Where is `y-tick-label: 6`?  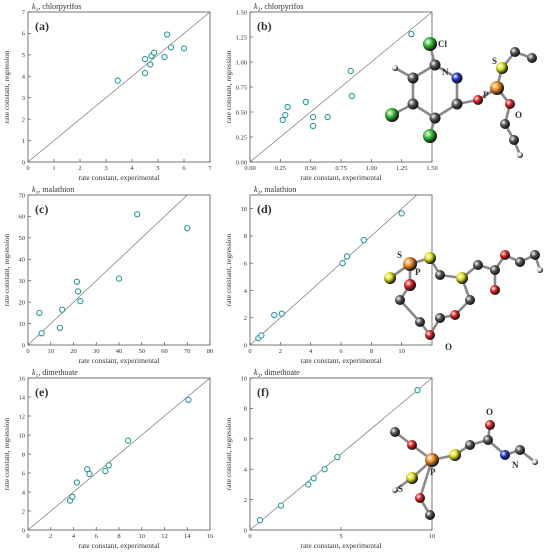 y-tick-label: 6 is located at coordinates (24, 34).